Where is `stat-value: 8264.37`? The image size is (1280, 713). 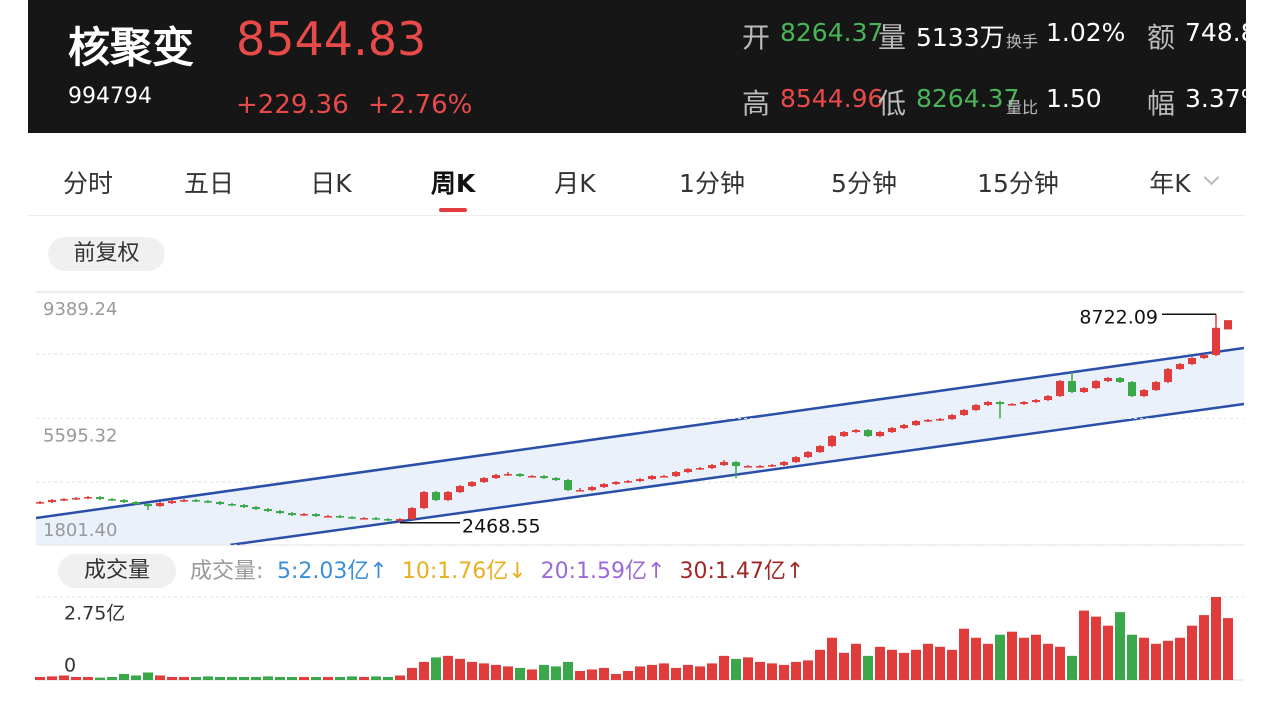
stat-value: 8264.37 is located at coordinates (968, 98).